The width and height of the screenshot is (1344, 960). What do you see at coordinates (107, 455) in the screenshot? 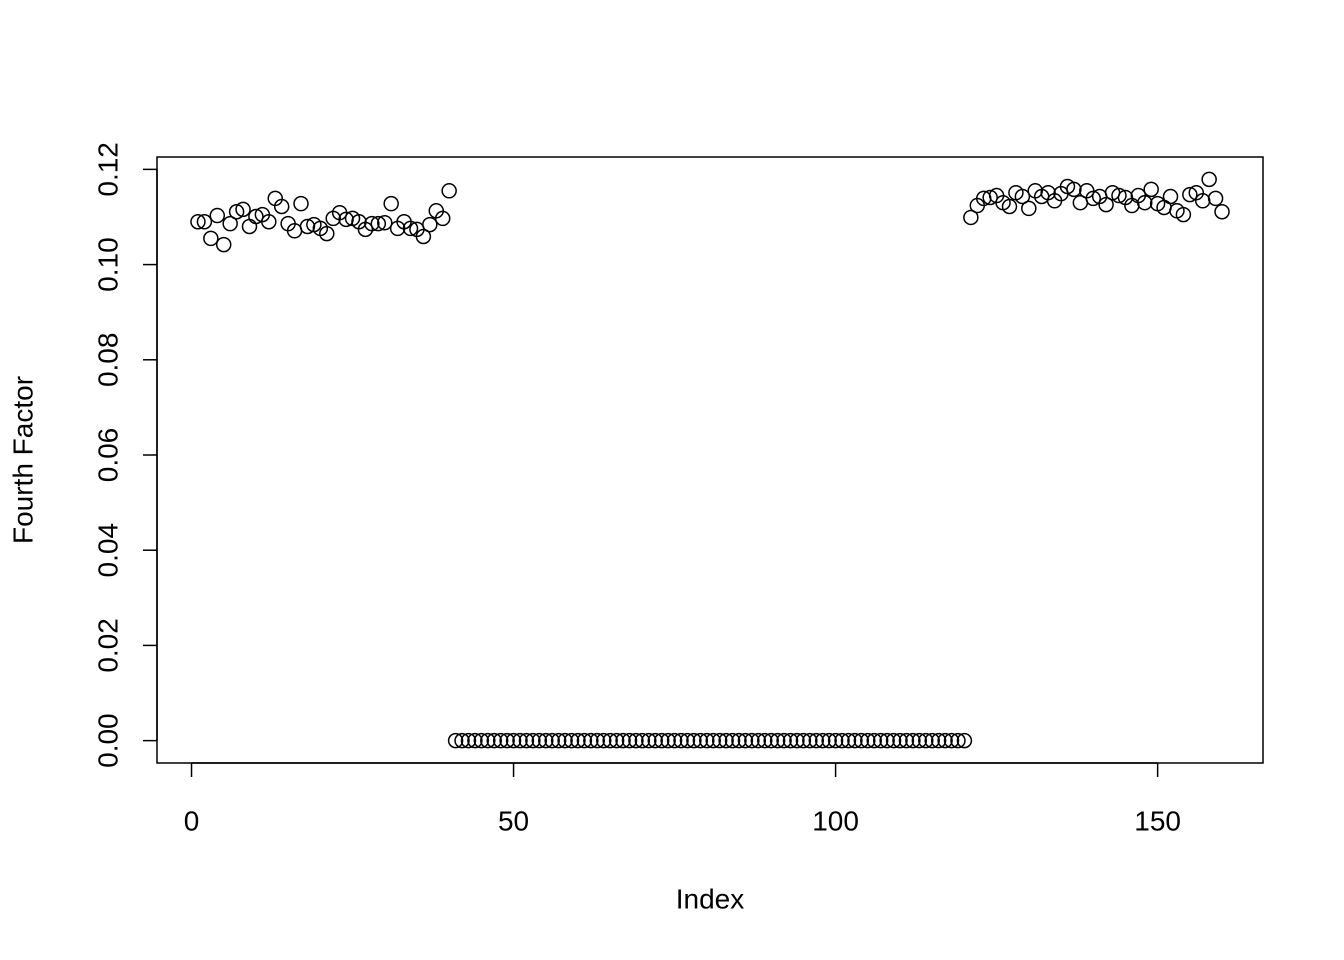
I see `y-tick-label: 0.06` at bounding box center [107, 455].